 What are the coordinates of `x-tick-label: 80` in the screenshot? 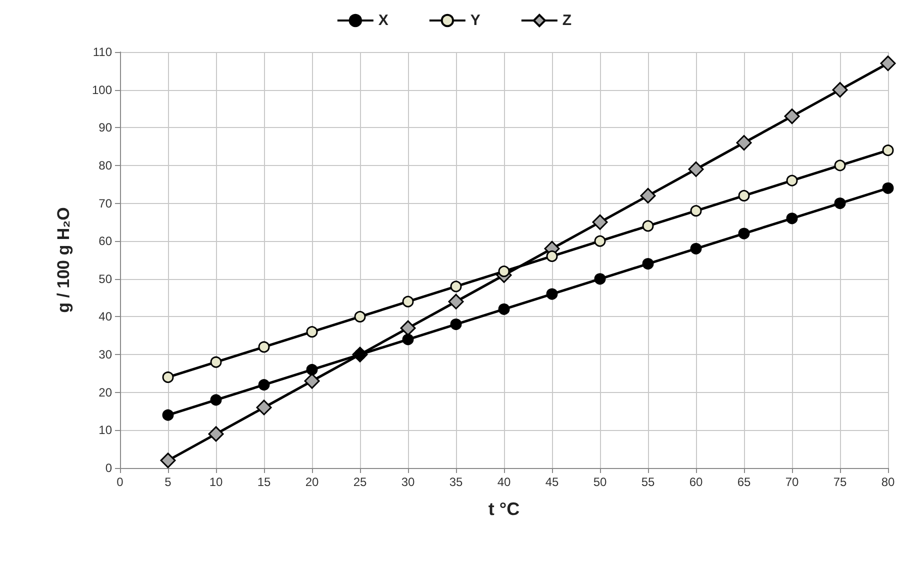 It's located at (888, 482).